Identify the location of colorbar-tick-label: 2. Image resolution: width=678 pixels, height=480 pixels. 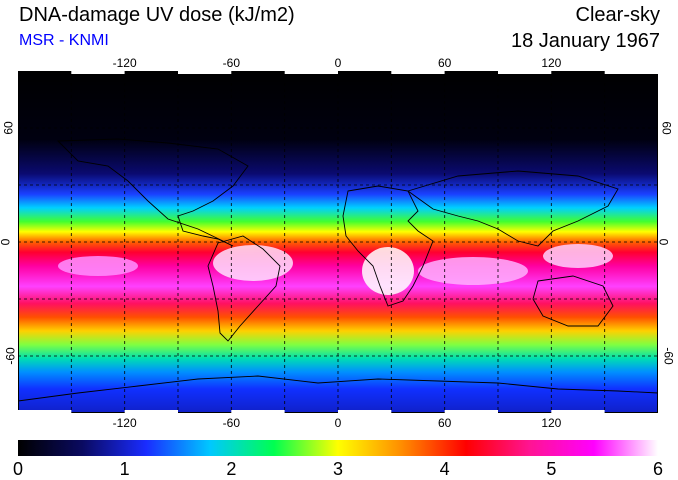
(231, 469).